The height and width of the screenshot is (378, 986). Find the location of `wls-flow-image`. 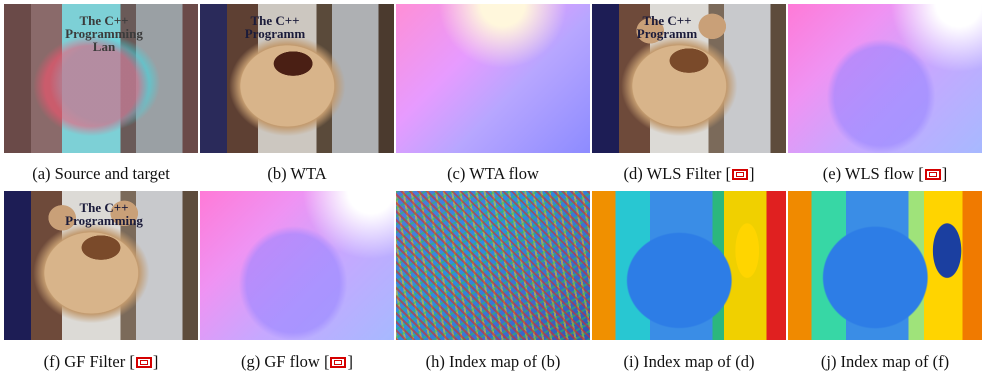

wls-flow-image is located at coordinates (885, 78).